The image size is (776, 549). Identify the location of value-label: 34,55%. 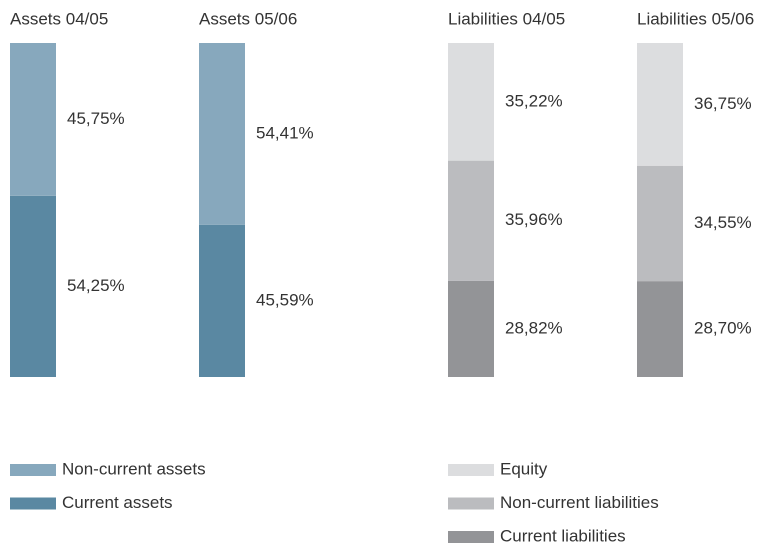
(723, 222).